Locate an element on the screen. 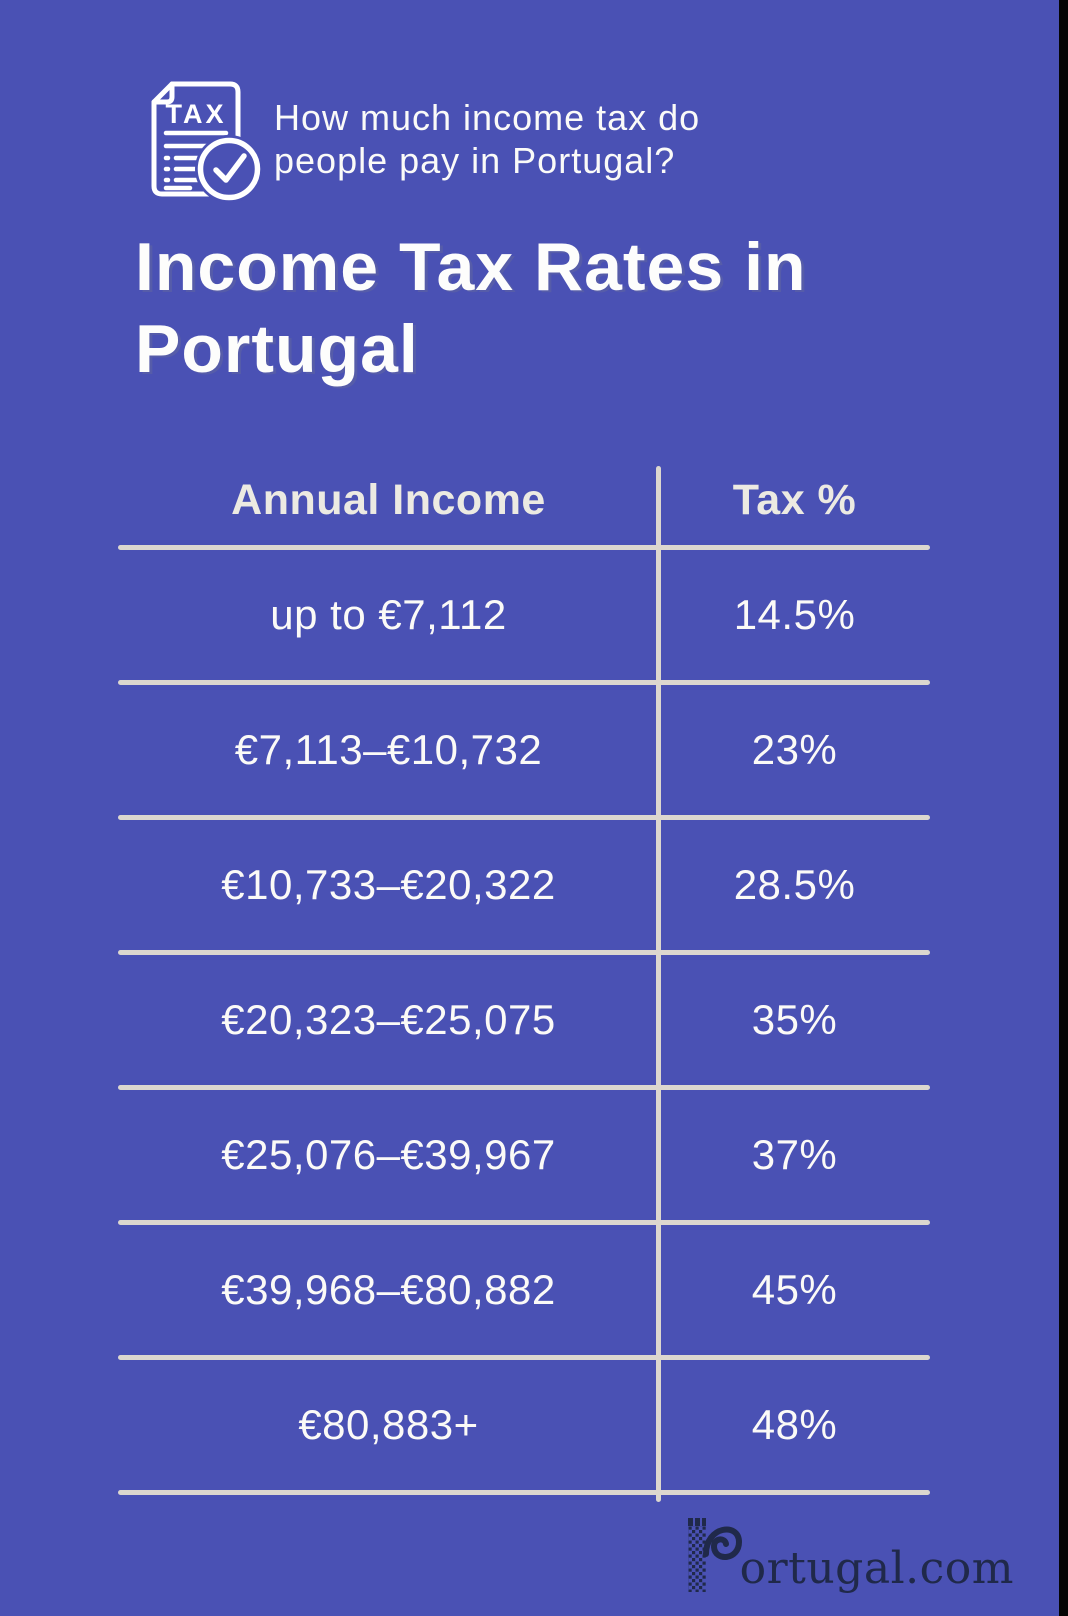 Image resolution: width=1068 pixels, height=1616 pixels. tax-rate: 14.5% is located at coordinates (794, 614).